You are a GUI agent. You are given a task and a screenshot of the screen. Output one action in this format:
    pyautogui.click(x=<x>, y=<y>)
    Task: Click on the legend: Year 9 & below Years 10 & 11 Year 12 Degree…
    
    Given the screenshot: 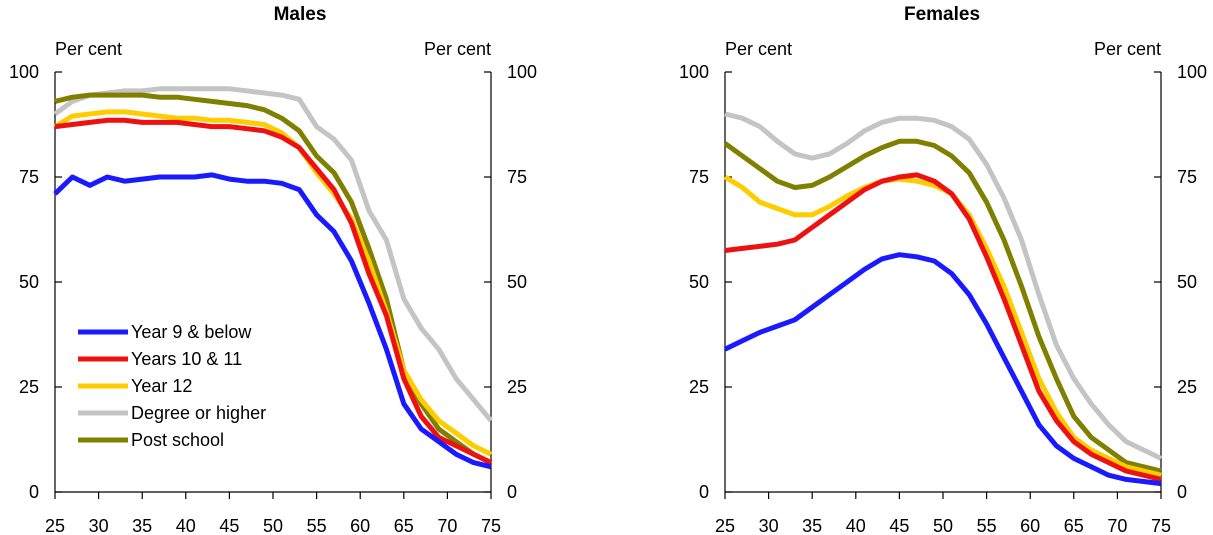 What is the action you would take?
    pyautogui.click(x=172, y=386)
    